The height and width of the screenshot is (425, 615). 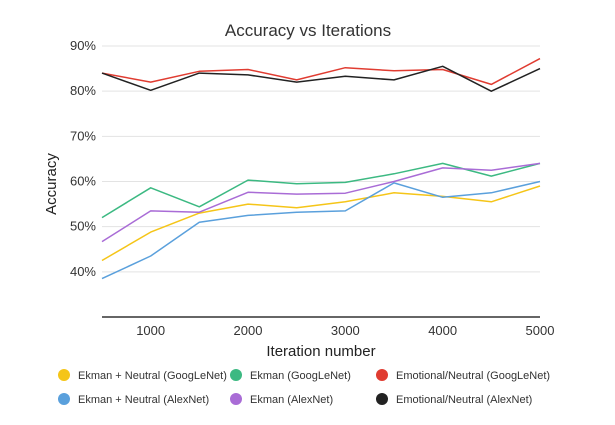 I want to click on x-tick-label: 1000, so click(x=150, y=330).